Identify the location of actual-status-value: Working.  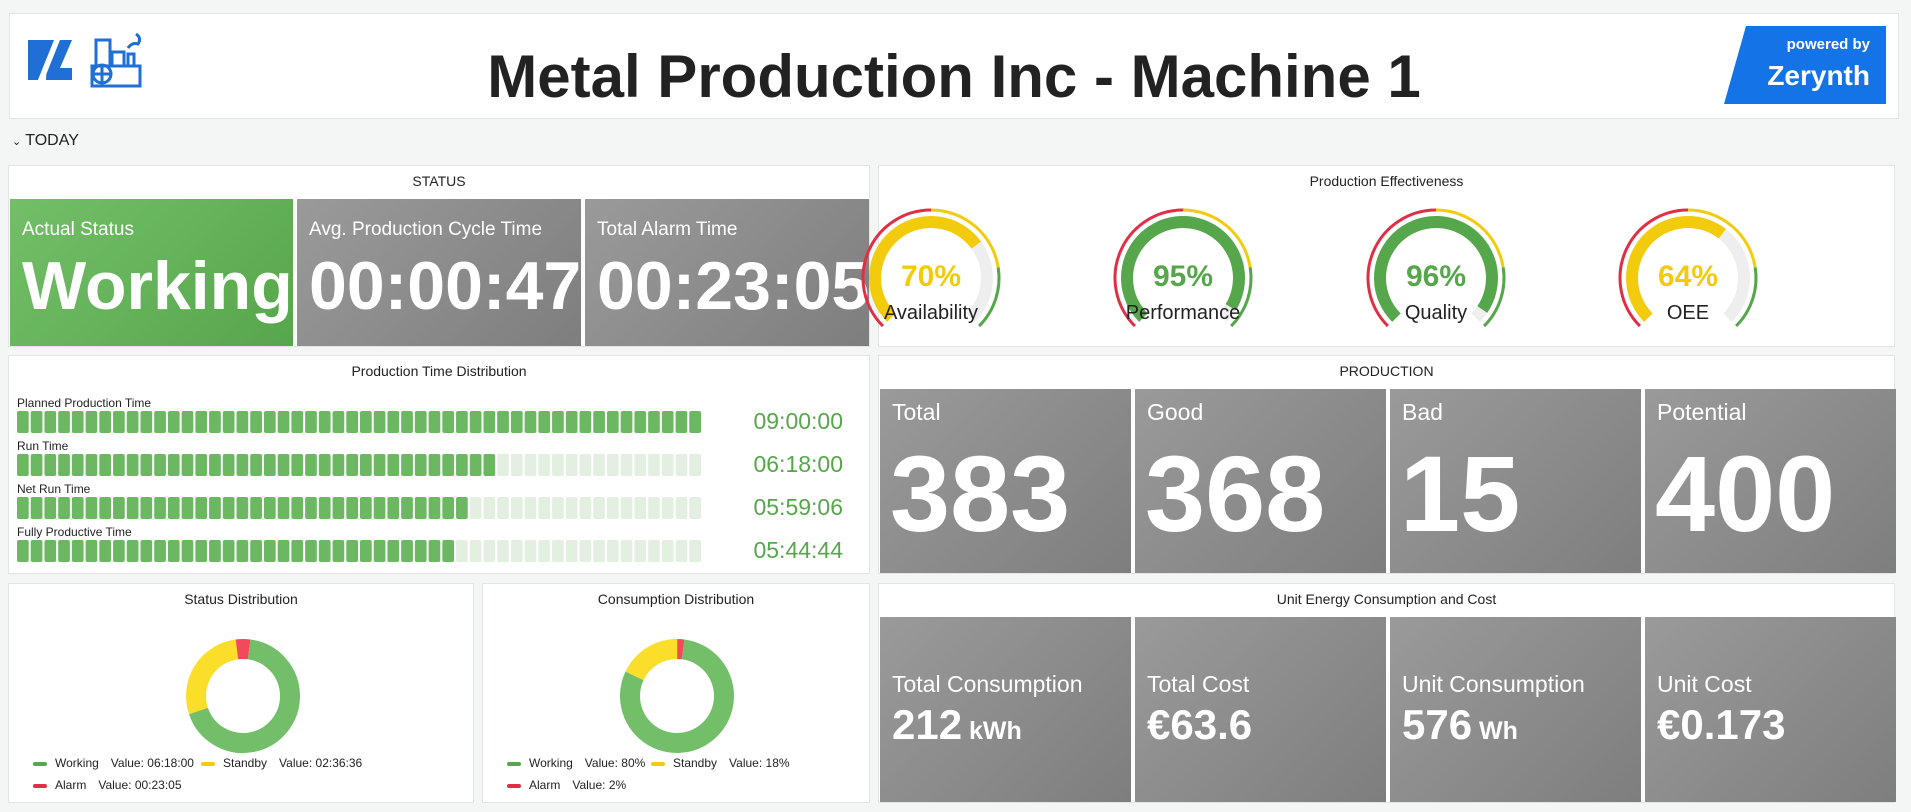
(157, 286).